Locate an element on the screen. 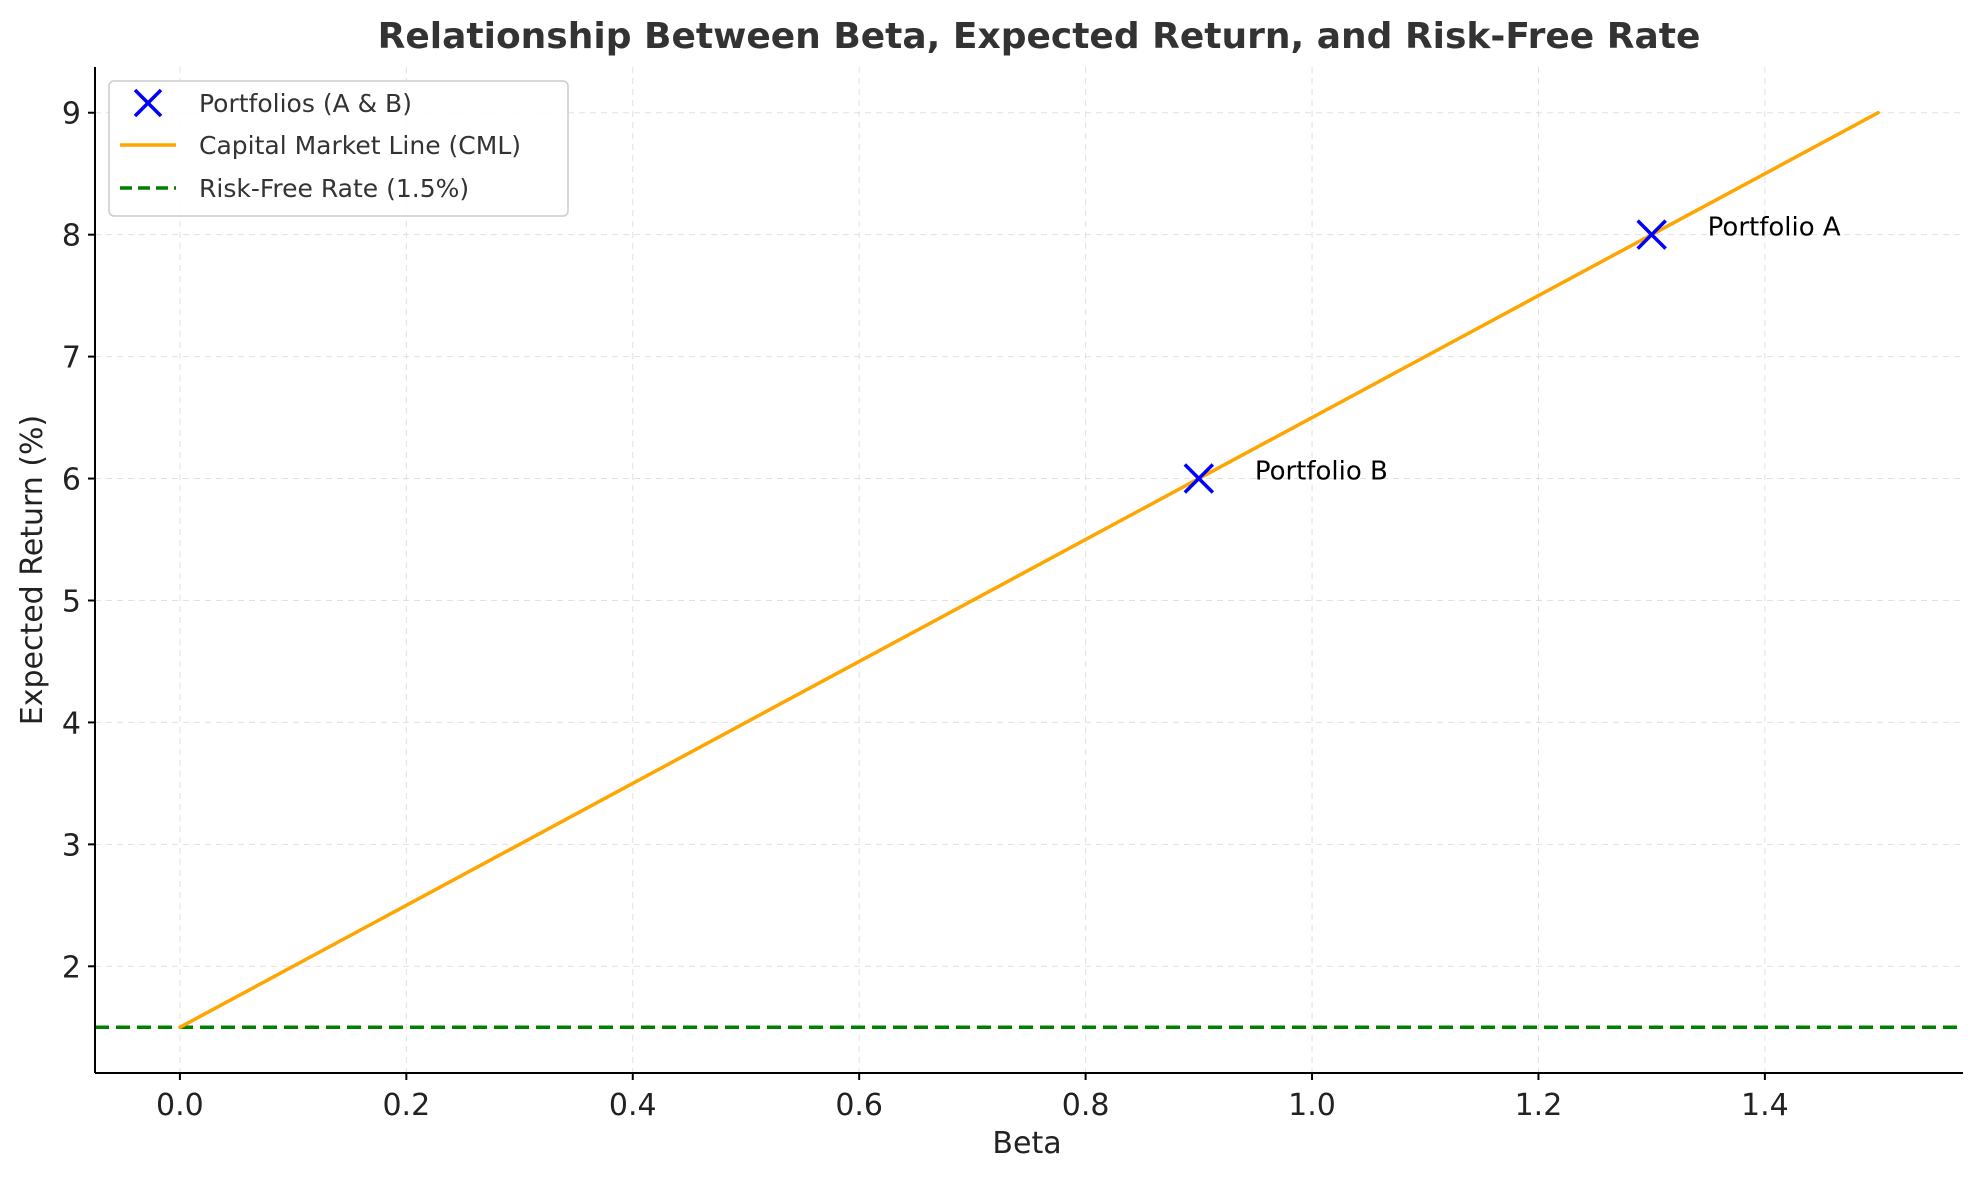  legend-label: Capital Market Line (CML) is located at coordinates (360, 145).